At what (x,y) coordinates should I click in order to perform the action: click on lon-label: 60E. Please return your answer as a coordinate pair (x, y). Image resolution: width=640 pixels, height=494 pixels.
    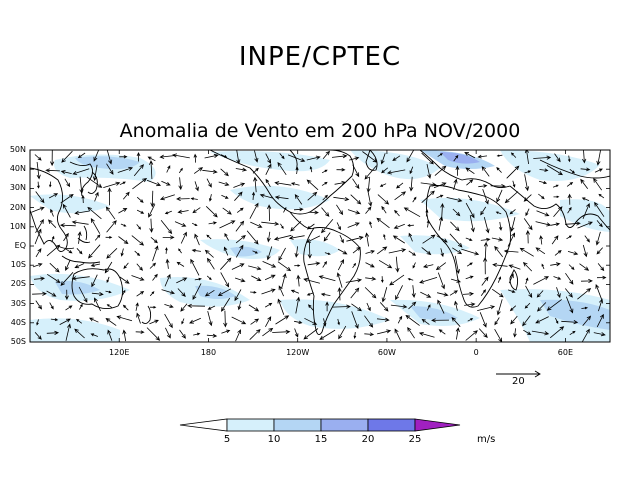
    Looking at the image, I should click on (565, 352).